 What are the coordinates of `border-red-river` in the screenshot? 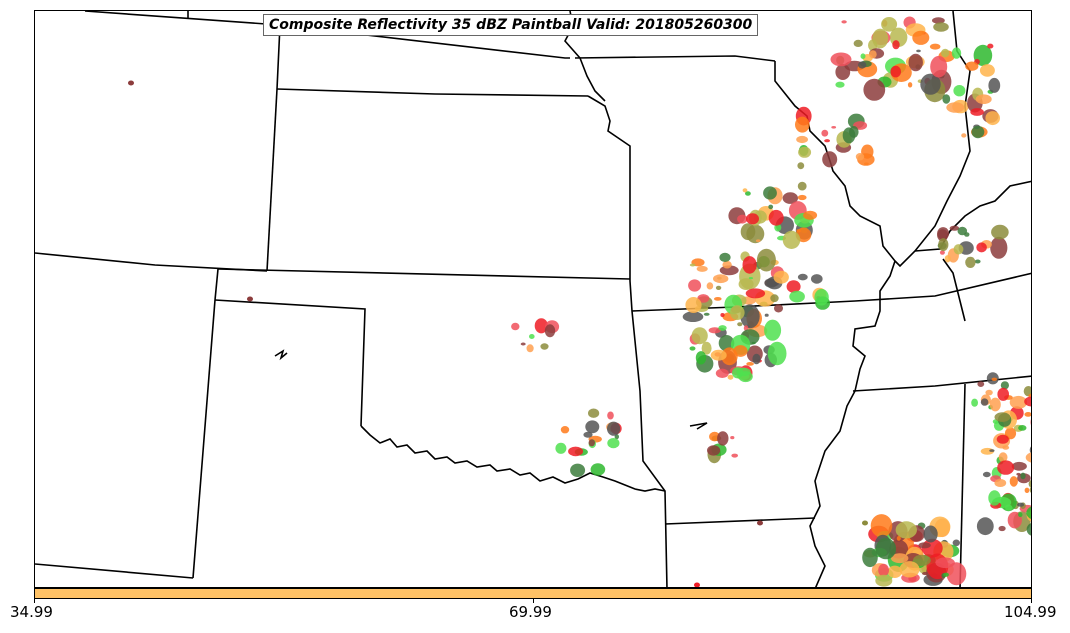 It's located at (513, 458).